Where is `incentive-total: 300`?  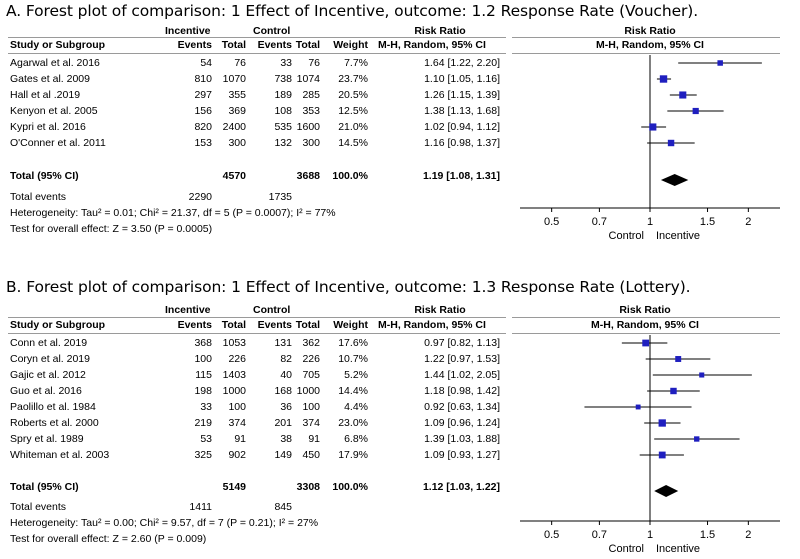
incentive-total: 300 is located at coordinates (237, 143).